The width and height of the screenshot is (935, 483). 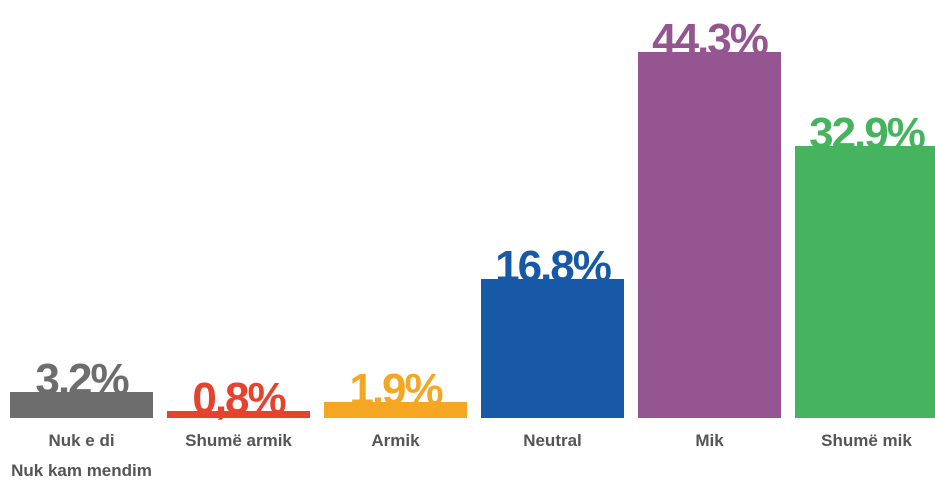 What do you see at coordinates (395, 440) in the screenshot?
I see `category-label: Armik` at bounding box center [395, 440].